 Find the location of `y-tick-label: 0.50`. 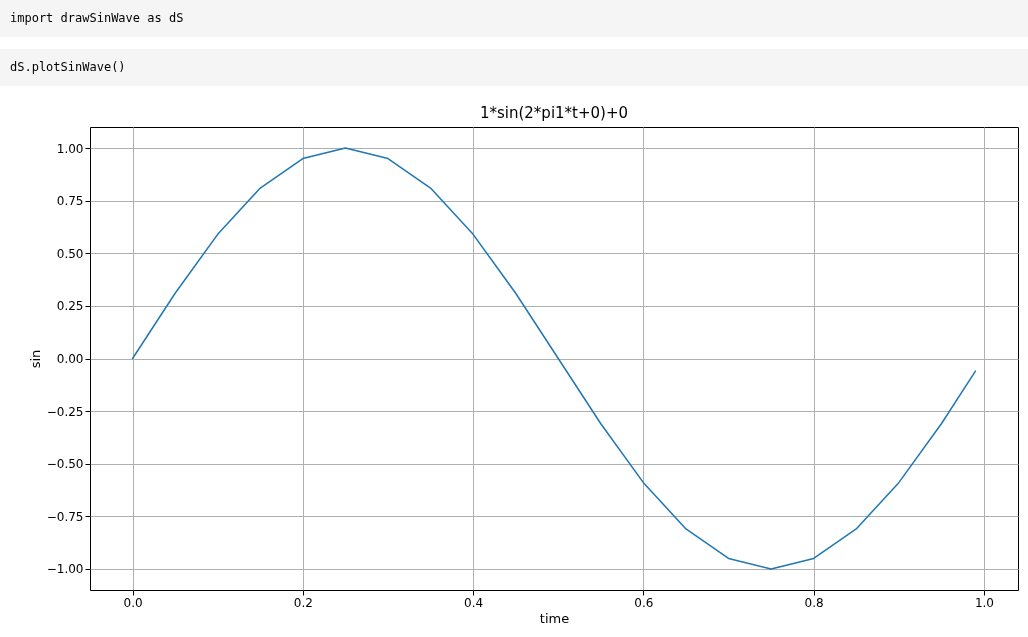

y-tick-label: 0.50 is located at coordinates (70, 253).